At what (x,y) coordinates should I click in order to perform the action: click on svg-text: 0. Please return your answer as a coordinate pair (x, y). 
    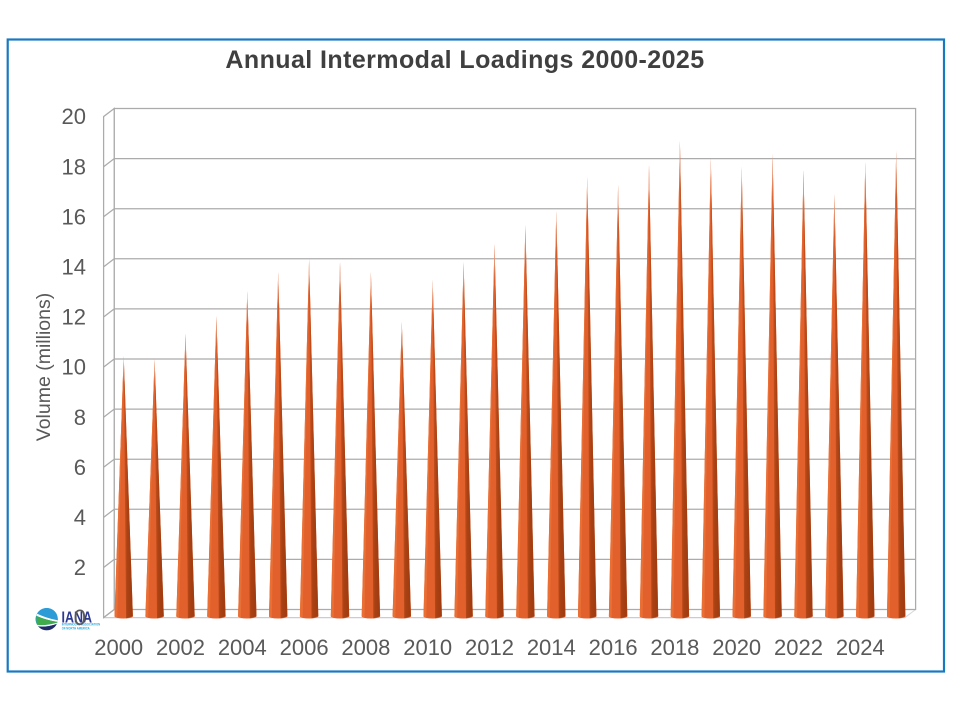
    Looking at the image, I should click on (80, 617).